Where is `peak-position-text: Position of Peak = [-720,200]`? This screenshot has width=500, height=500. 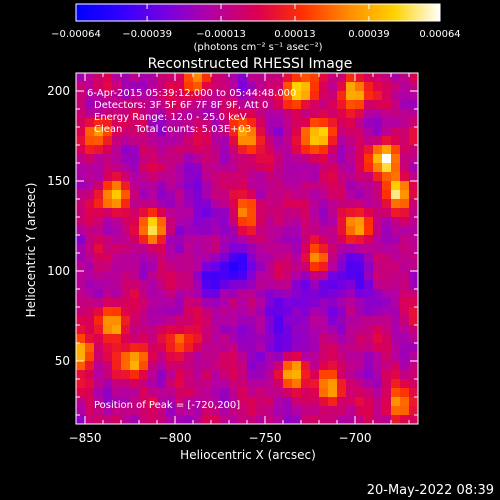
peak-position-text: Position of Peak = [-720,200] is located at coordinates (167, 405).